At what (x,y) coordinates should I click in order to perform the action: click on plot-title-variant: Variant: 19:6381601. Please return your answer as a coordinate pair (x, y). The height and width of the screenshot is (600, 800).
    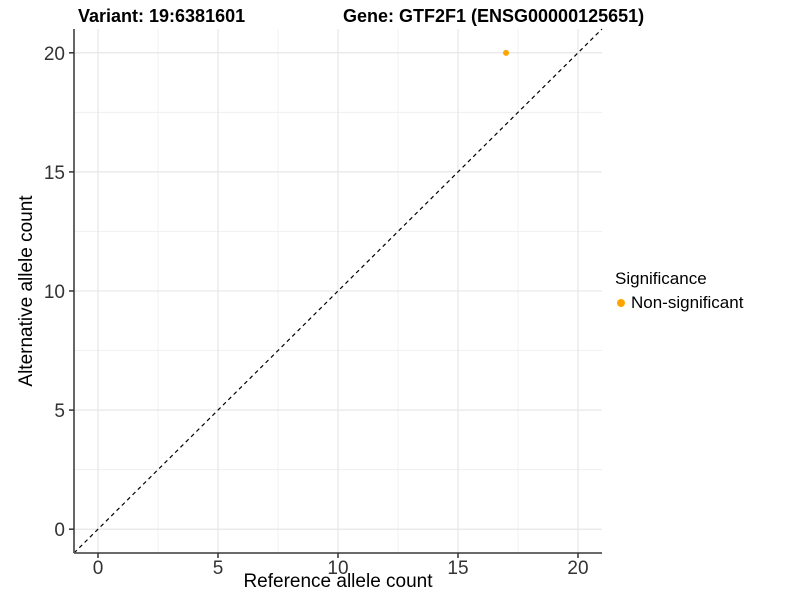
    Looking at the image, I should click on (162, 16).